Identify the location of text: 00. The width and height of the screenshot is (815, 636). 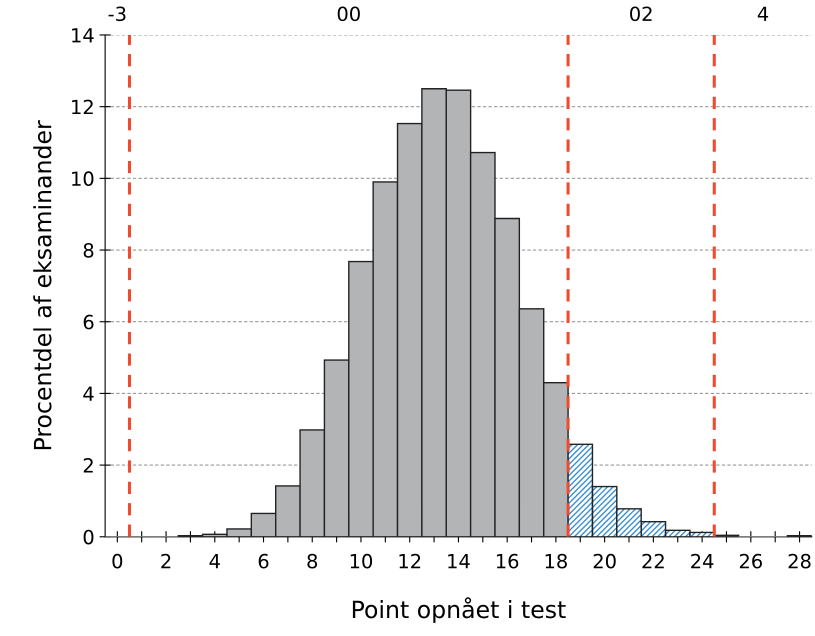
(349, 14).